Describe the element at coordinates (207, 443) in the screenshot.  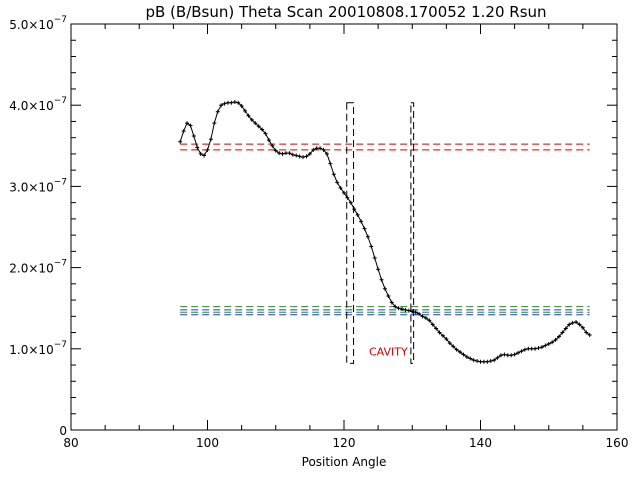
I see `x-tick-label: 100` at that location.